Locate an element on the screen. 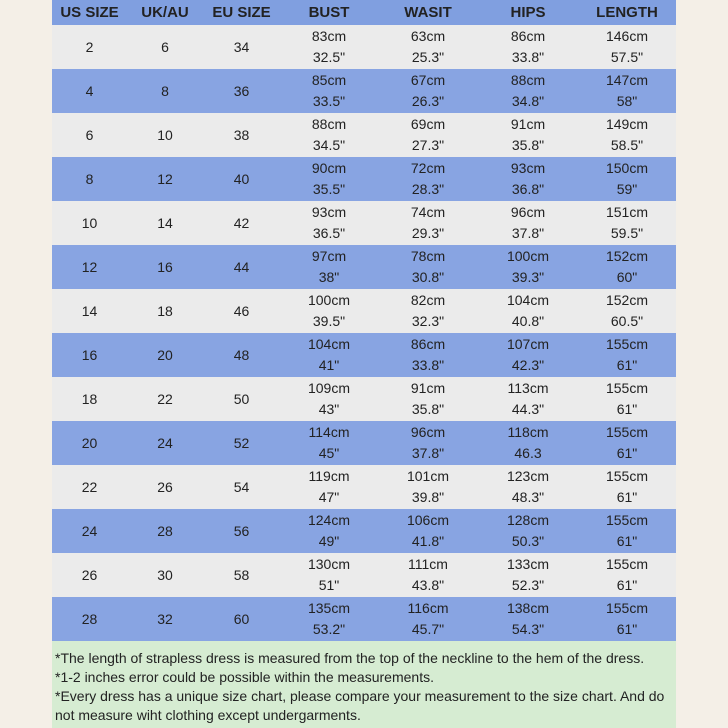  measure-value: 78cm is located at coordinates (428, 256).